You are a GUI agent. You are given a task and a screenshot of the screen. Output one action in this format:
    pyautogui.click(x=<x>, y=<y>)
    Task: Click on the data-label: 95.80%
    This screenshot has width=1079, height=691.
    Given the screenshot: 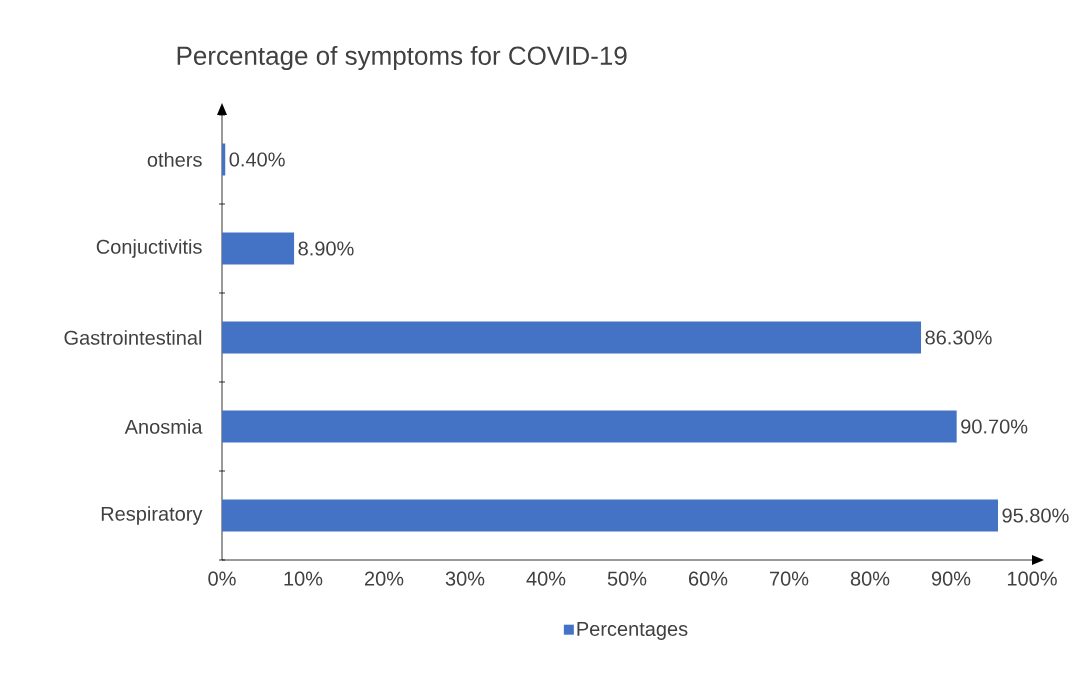 What is the action you would take?
    pyautogui.click(x=1035, y=515)
    